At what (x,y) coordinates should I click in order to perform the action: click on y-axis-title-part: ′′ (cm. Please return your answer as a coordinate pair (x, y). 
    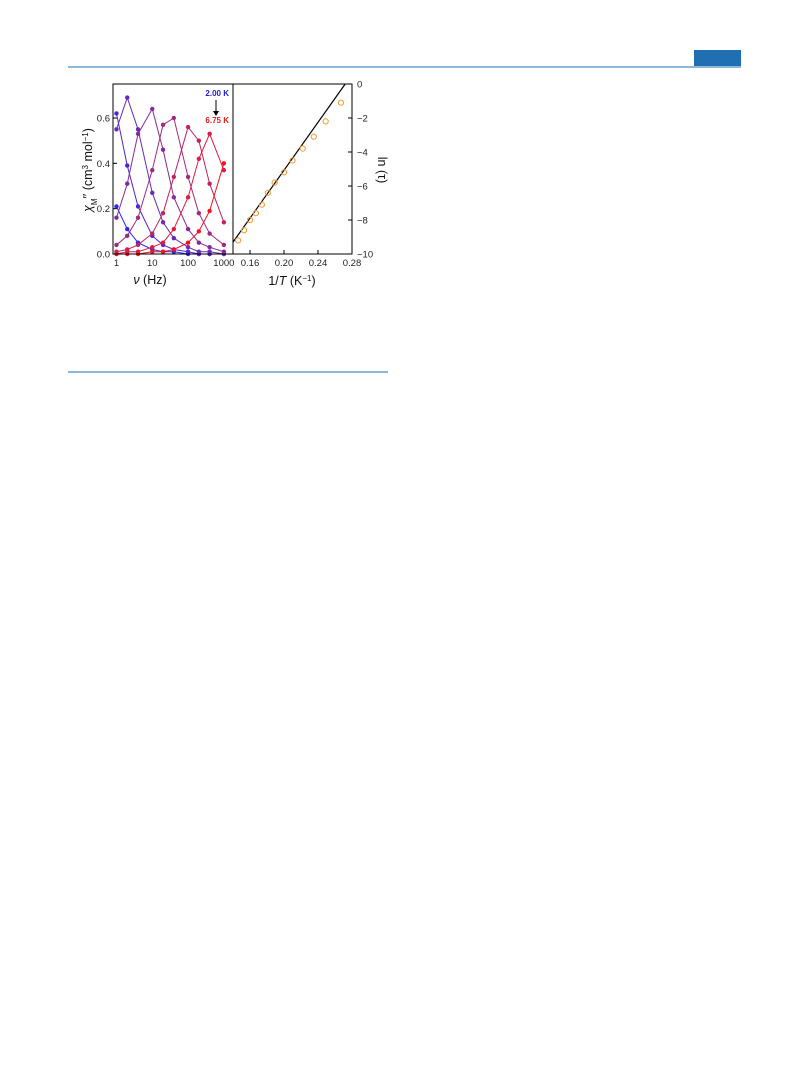
    Looking at the image, I should click on (88, 183).